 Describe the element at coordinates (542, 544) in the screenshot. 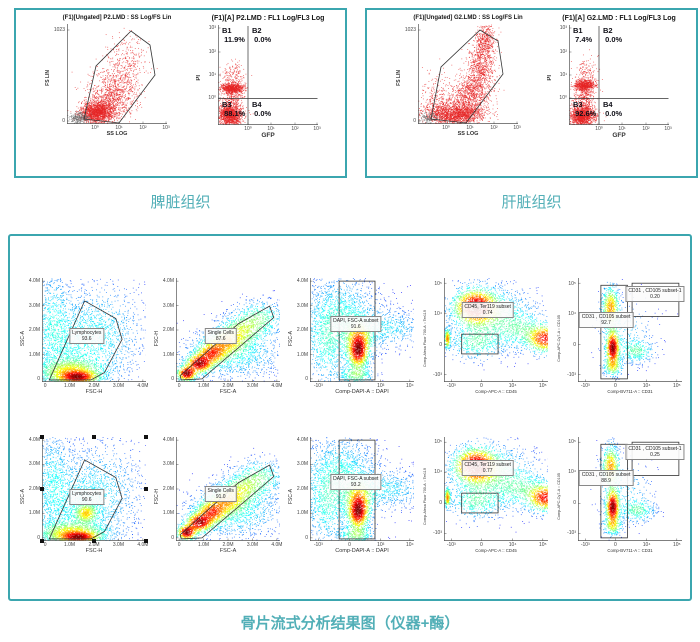

I see `x-tick-label: 10⁵` at that location.